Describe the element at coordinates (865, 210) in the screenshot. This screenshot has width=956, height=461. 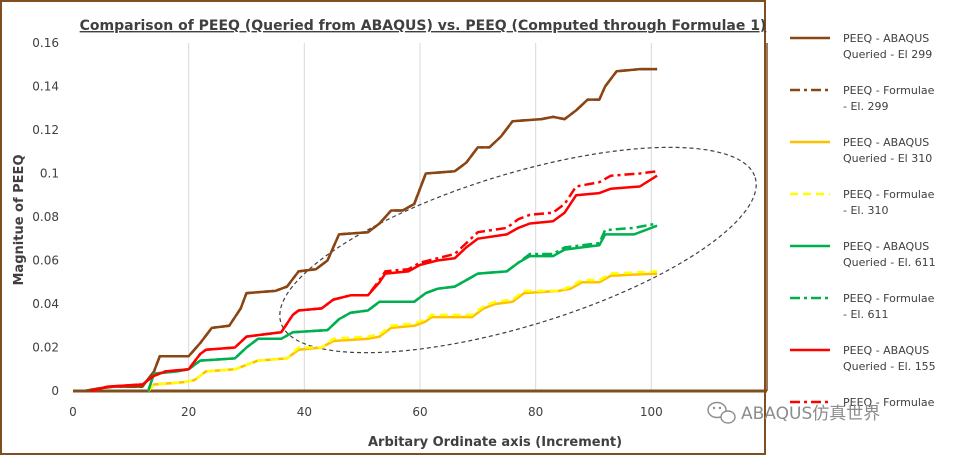
I see `legend-label: - El. 310` at that location.